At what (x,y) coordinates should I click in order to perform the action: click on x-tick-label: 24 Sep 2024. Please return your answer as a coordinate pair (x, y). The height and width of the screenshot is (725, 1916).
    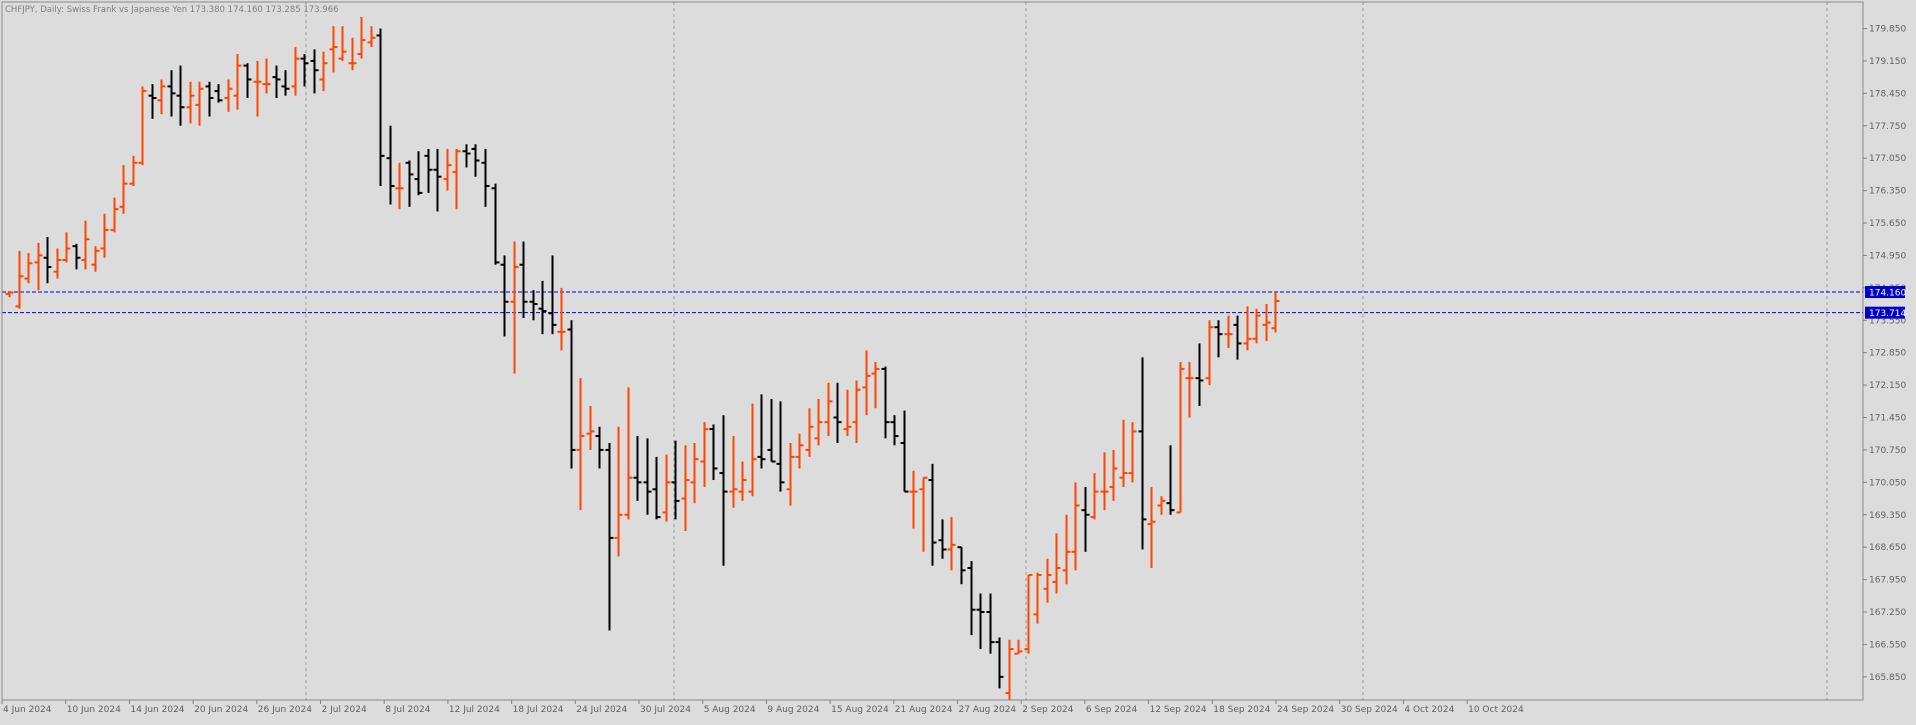
    Looking at the image, I should click on (1305, 710).